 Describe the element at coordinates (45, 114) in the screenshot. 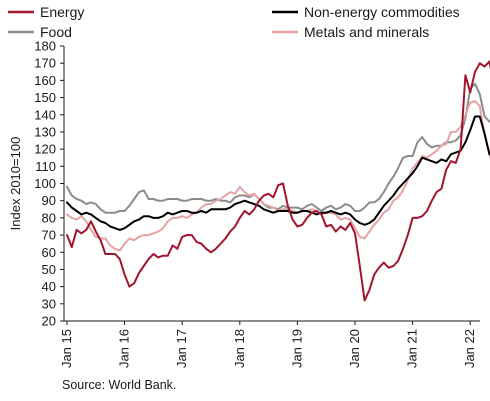

I see `y-tick-label: 140` at that location.